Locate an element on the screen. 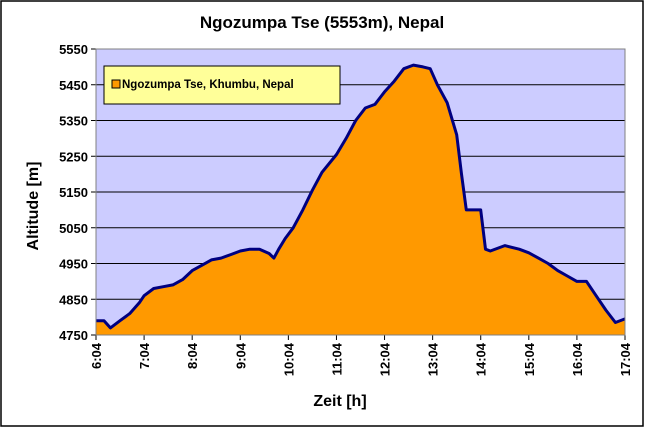  y-tick-label: 4750 is located at coordinates (73, 335).